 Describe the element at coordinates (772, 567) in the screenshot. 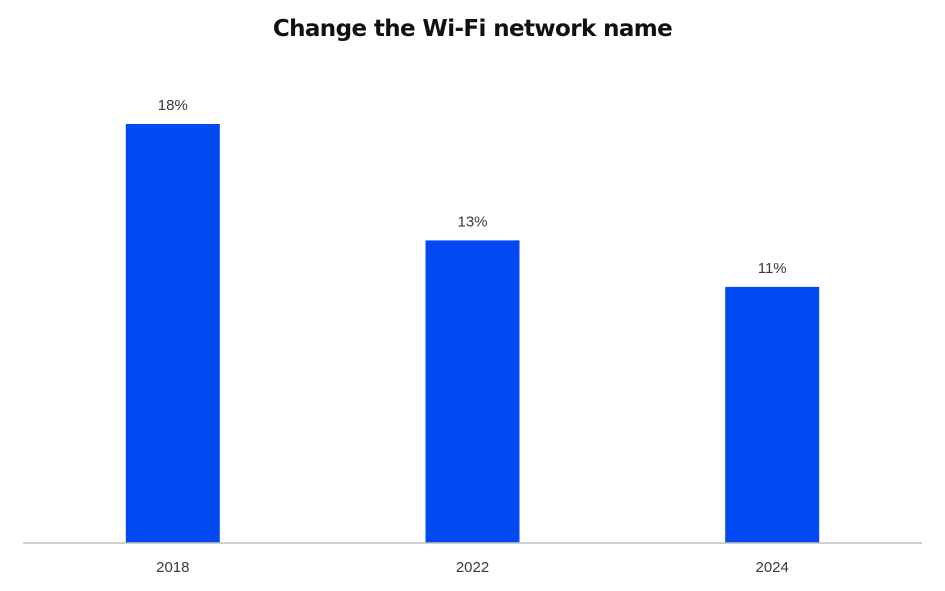

I see `x-tick-label-2024: 2024` at that location.